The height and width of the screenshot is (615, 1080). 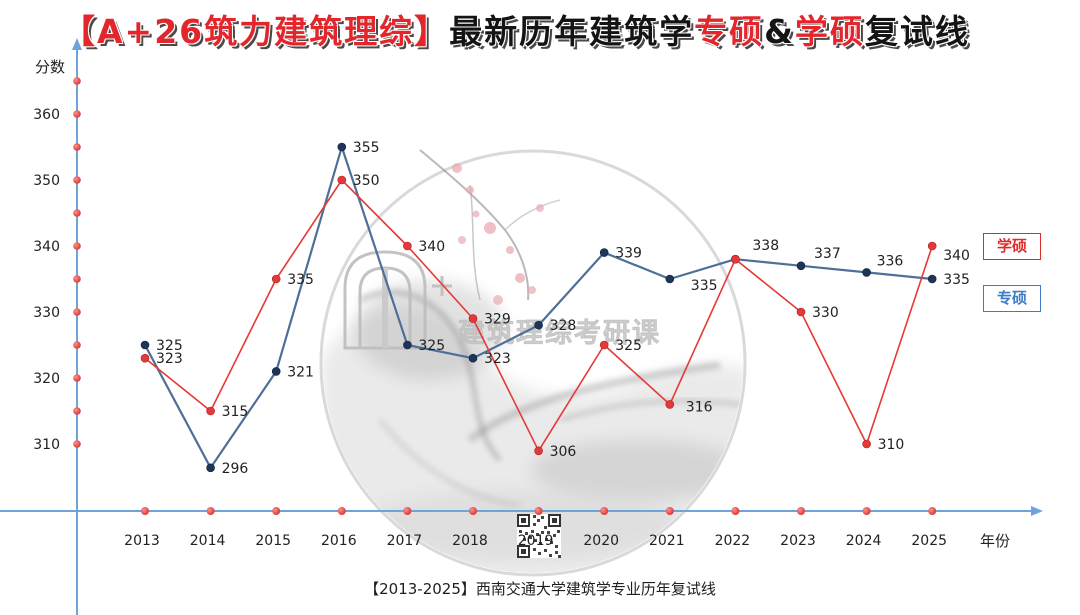 What do you see at coordinates (563, 326) in the screenshot?
I see `data-label-zhuanshuo: 328` at bounding box center [563, 326].